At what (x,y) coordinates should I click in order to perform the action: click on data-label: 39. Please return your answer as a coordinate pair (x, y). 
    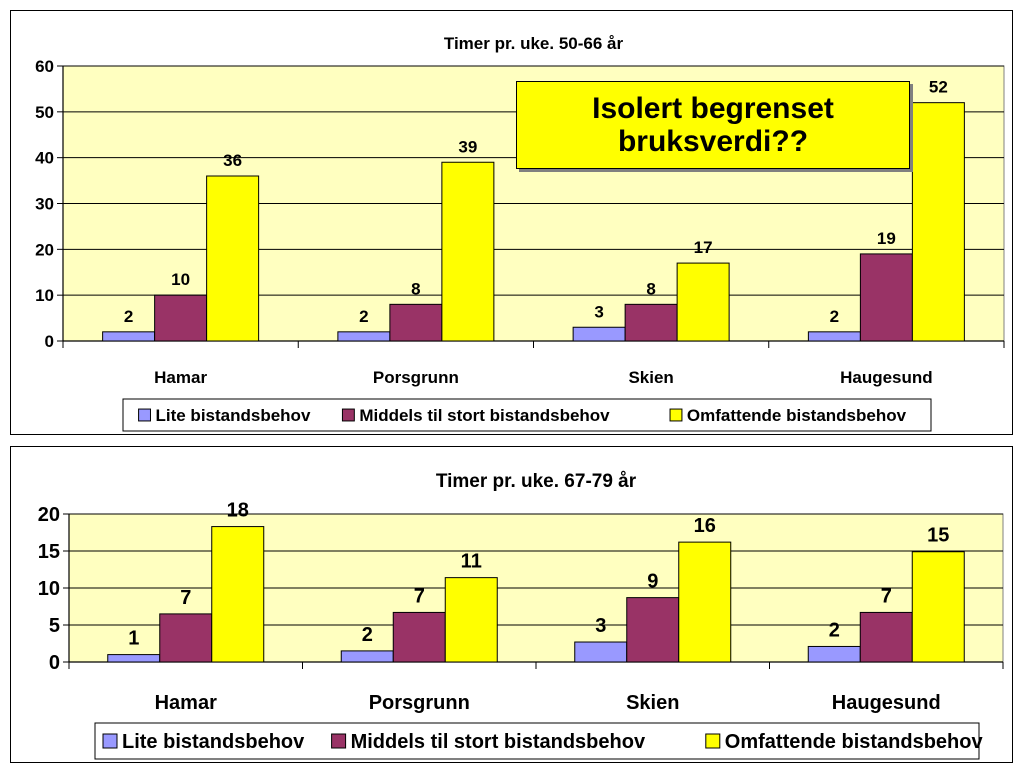
    Looking at the image, I should click on (467, 146).